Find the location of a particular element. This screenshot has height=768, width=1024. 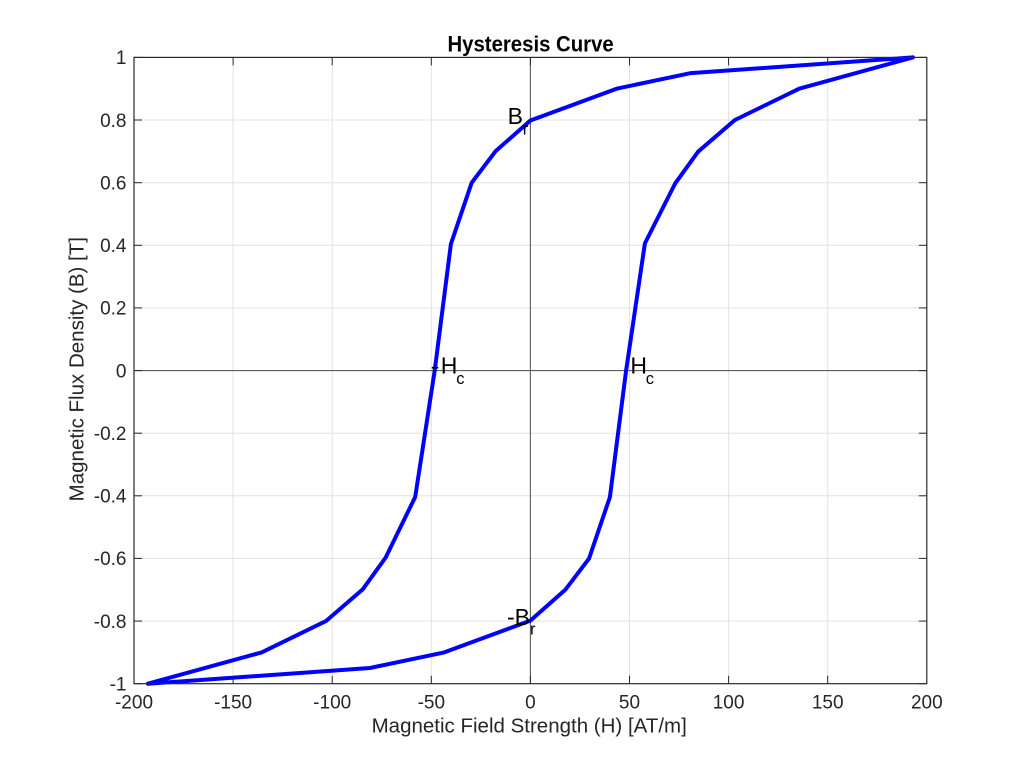

svg-text: 0.4 is located at coordinates (113, 246).